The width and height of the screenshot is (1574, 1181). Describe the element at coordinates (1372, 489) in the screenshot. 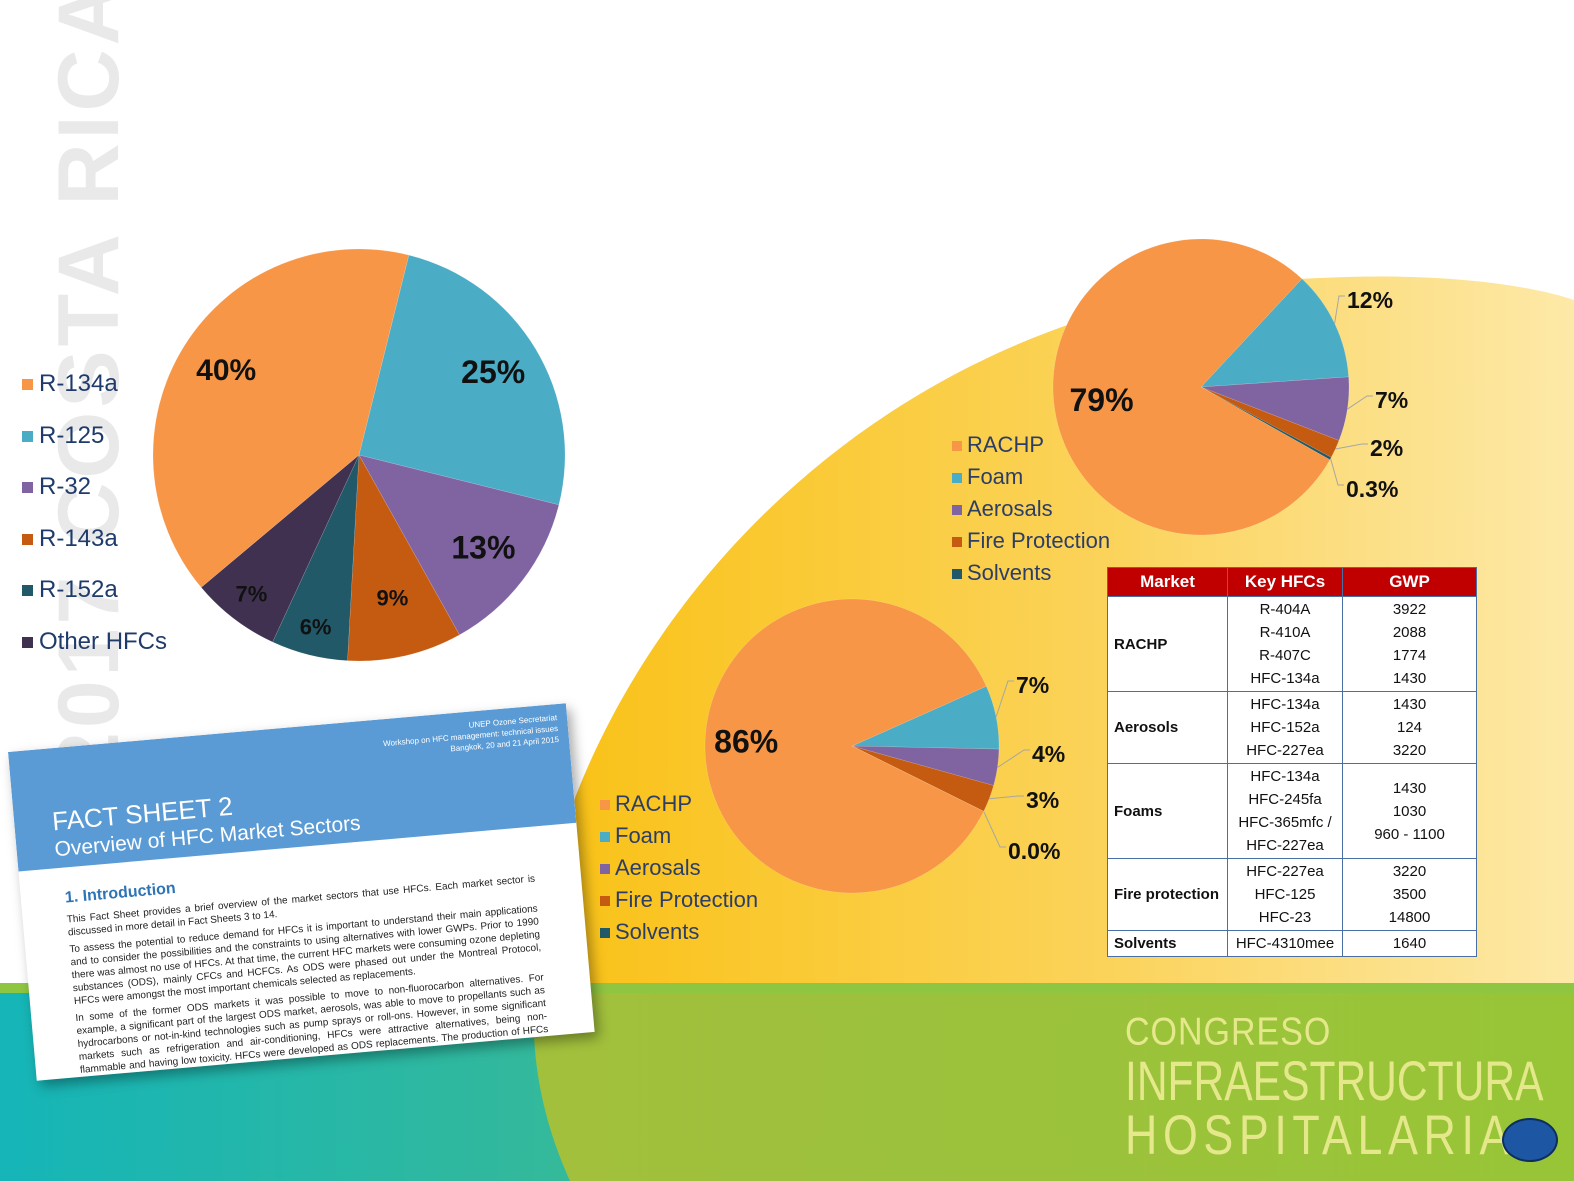

I see `data-label: 0.3%` at that location.